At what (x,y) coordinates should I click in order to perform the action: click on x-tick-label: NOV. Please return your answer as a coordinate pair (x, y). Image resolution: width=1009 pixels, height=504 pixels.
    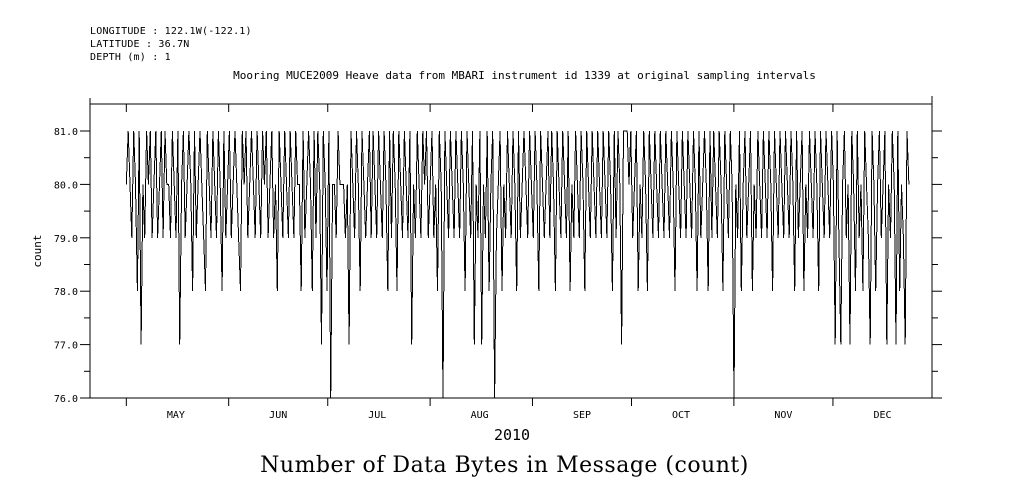
    Looking at the image, I should click on (783, 415).